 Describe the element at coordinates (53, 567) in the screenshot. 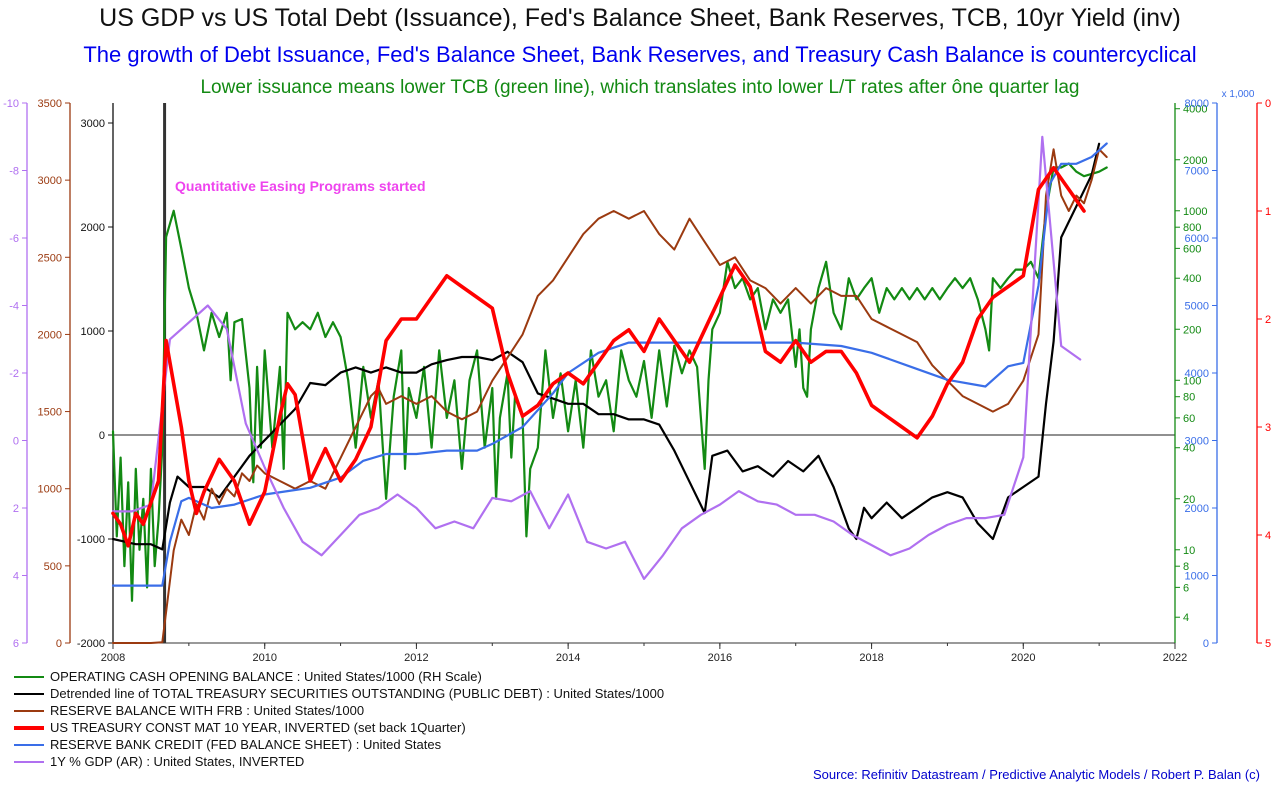

I see `brown-axis-tick-label: 500` at that location.